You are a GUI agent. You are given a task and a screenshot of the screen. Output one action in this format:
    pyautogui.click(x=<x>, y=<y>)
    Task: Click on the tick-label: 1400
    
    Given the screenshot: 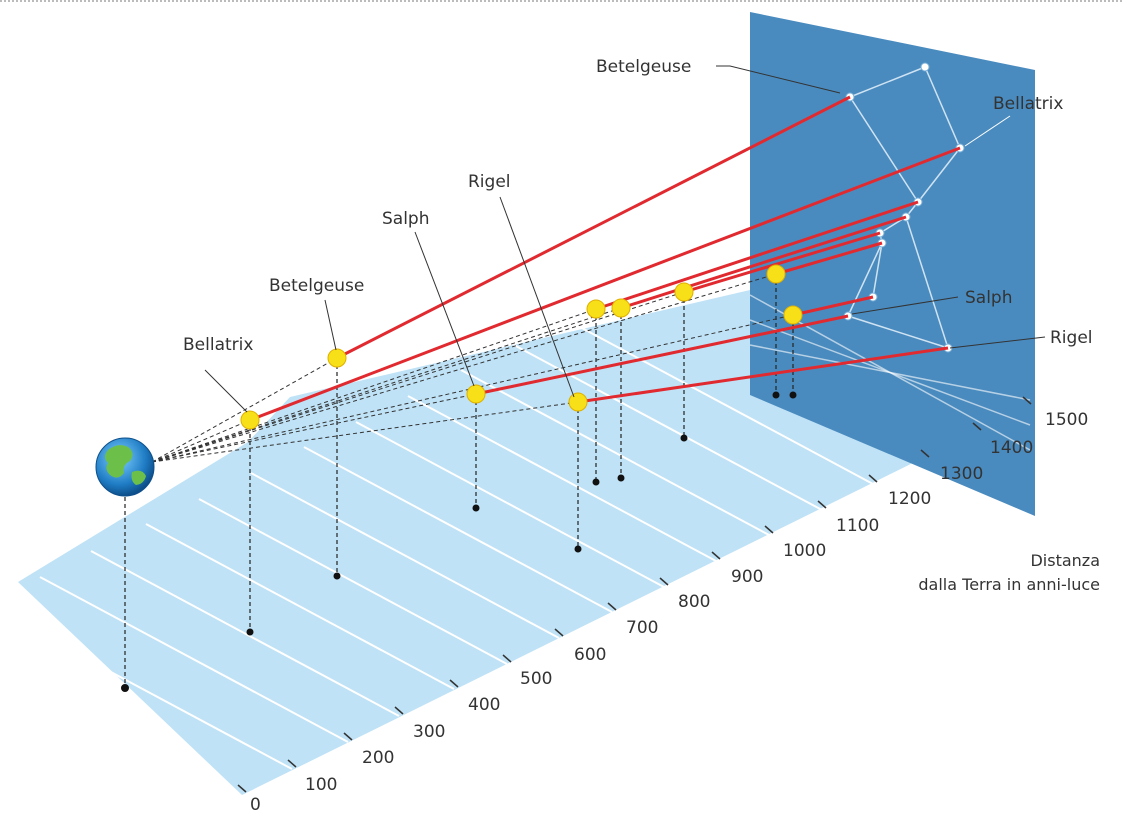 What is the action you would take?
    pyautogui.click(x=1011, y=448)
    